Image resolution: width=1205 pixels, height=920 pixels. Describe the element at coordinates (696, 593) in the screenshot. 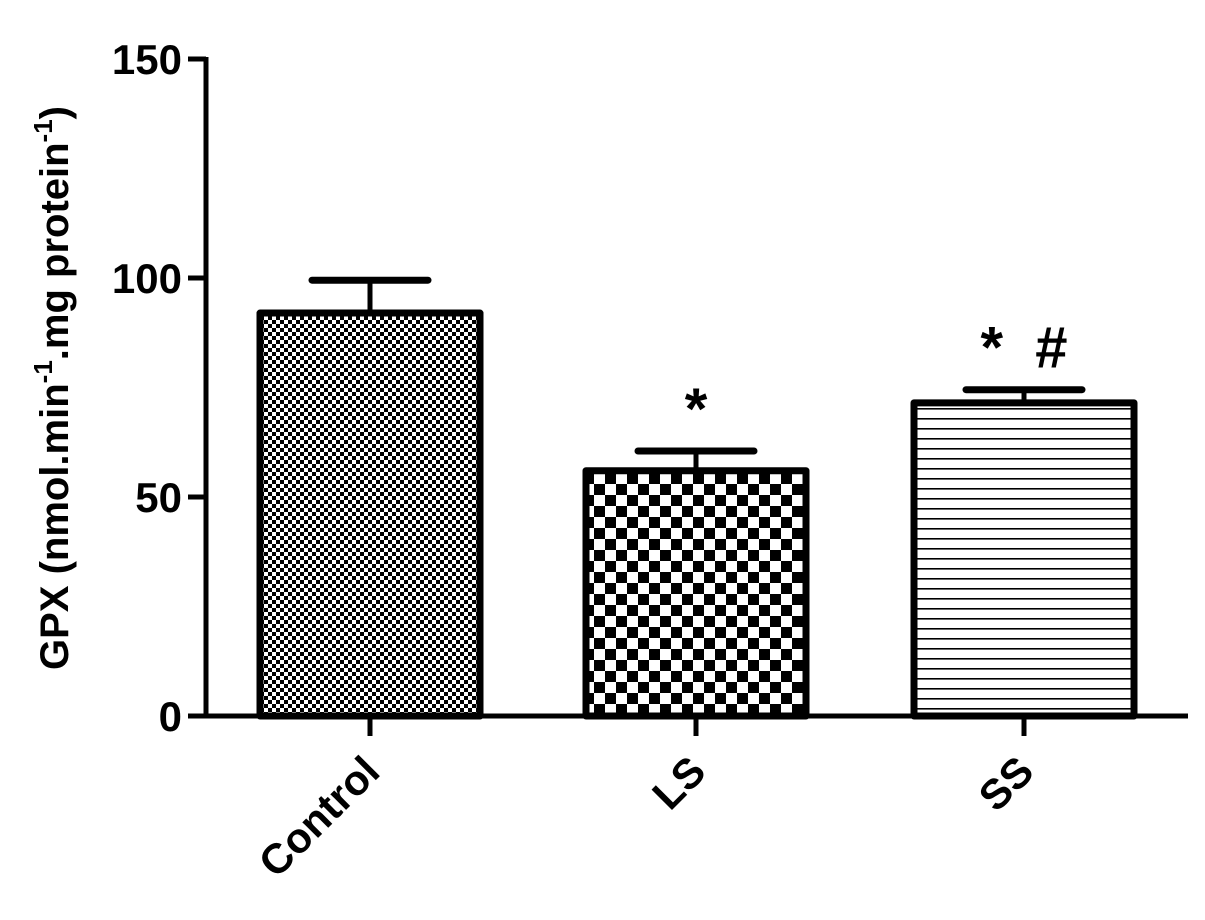

I see `bar-ls` at that location.